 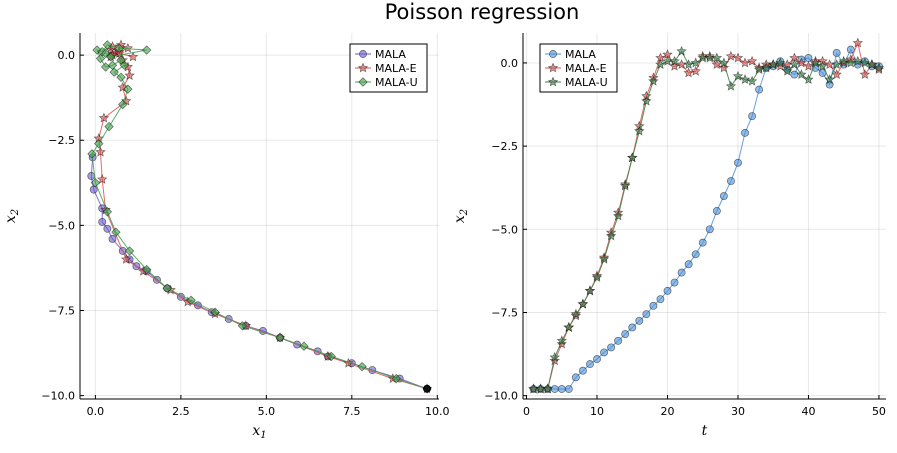 I want to click on x-tick-label: 10, so click(x=597, y=411).